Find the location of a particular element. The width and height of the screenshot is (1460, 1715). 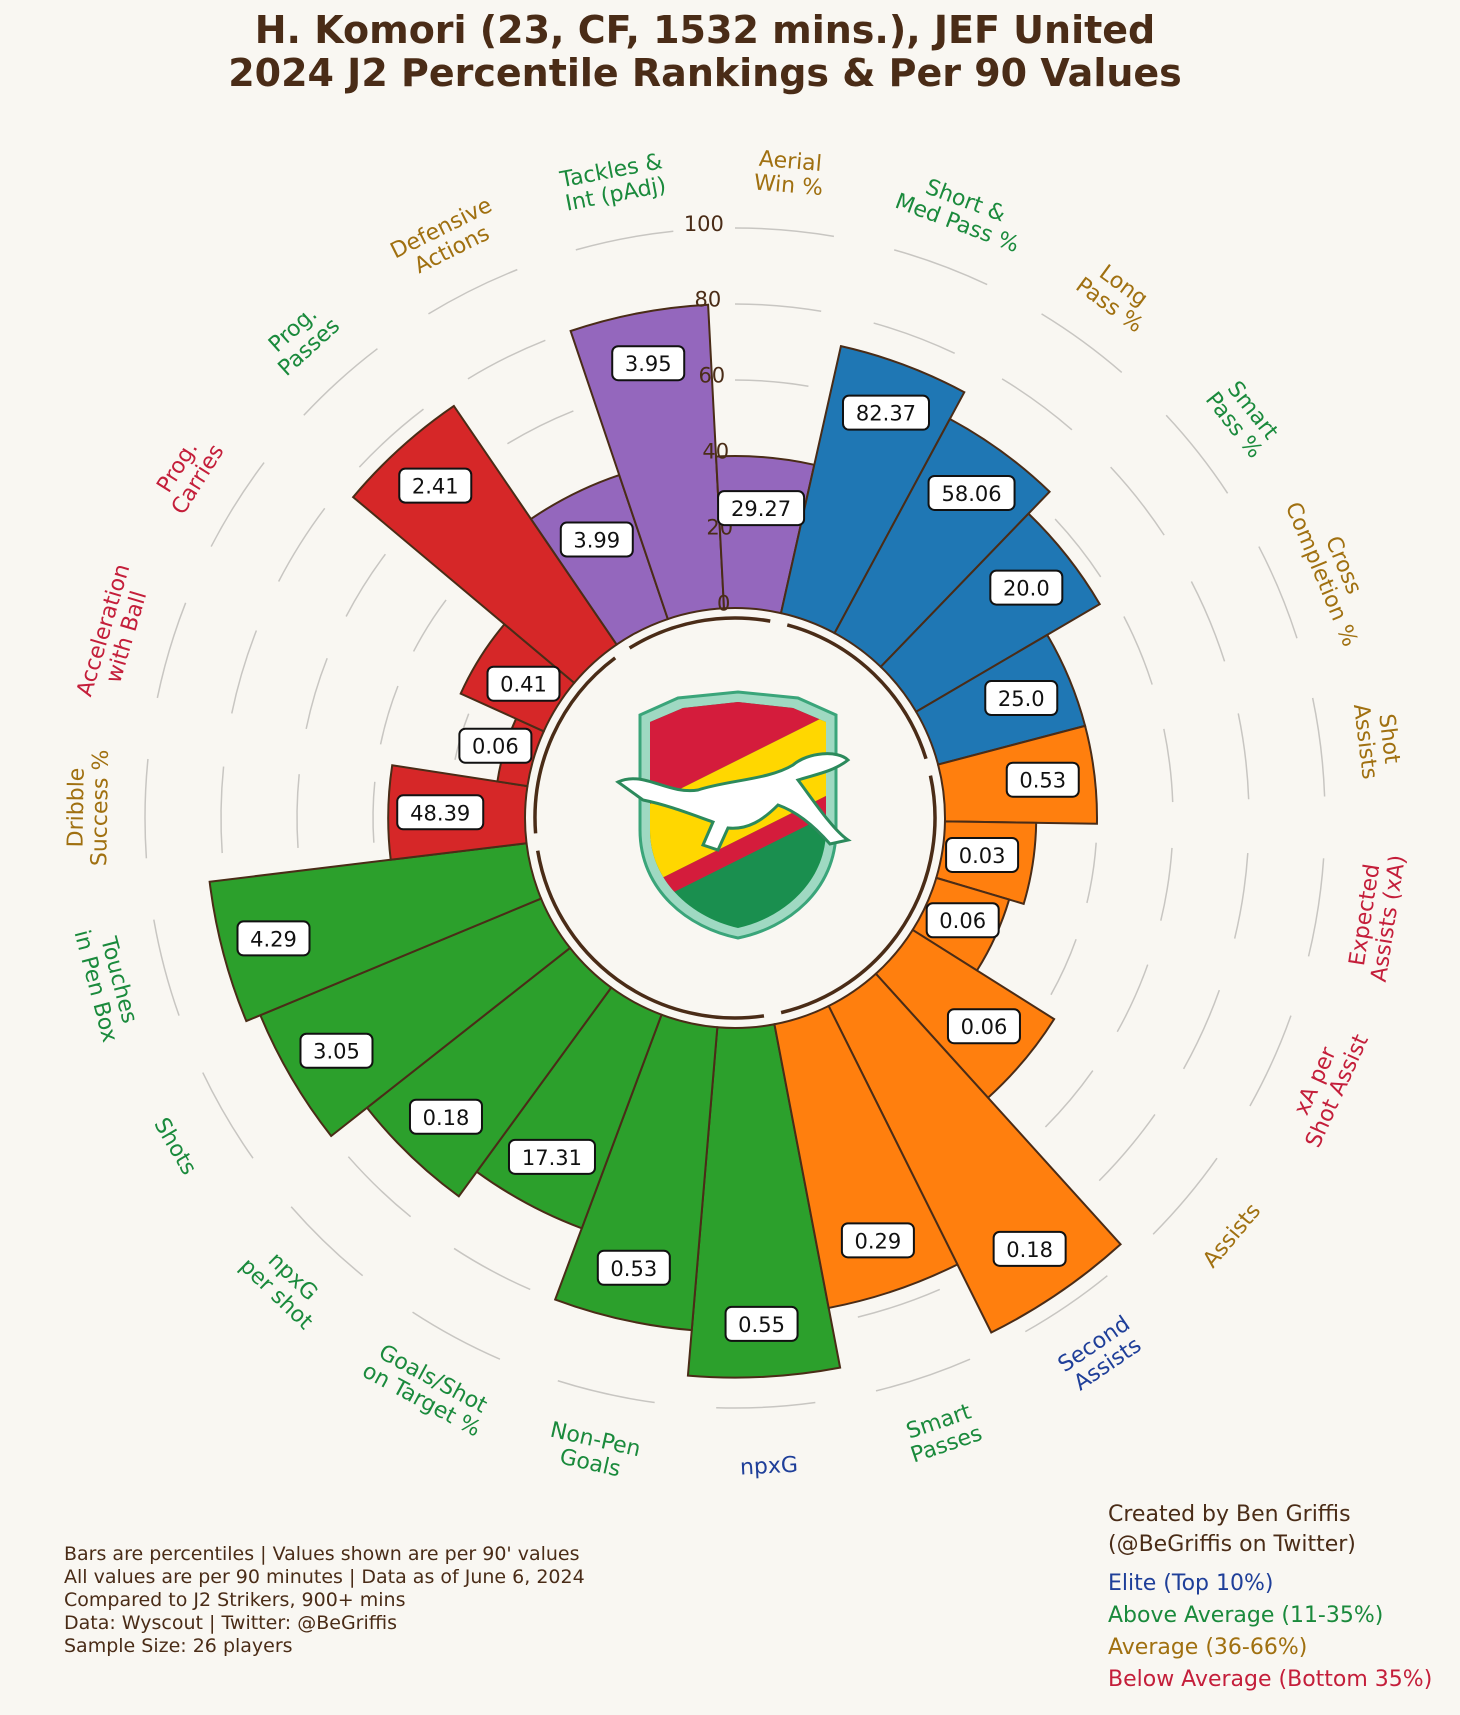

credit-line: Created by Ben Griffis is located at coordinates (1229, 1514).